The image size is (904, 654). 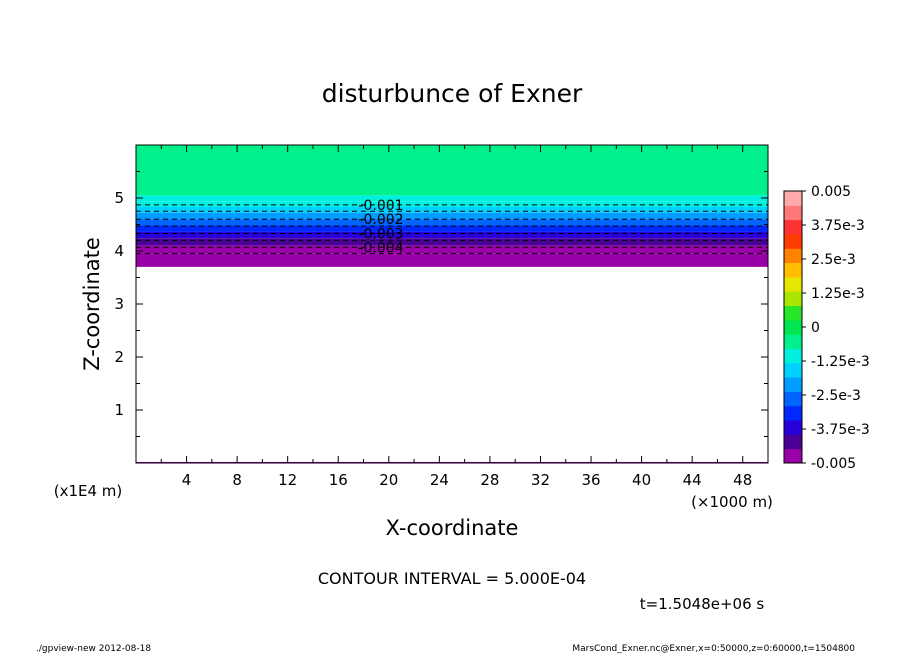 What do you see at coordinates (380, 206) in the screenshot?
I see `contour-label: -0.001` at bounding box center [380, 206].